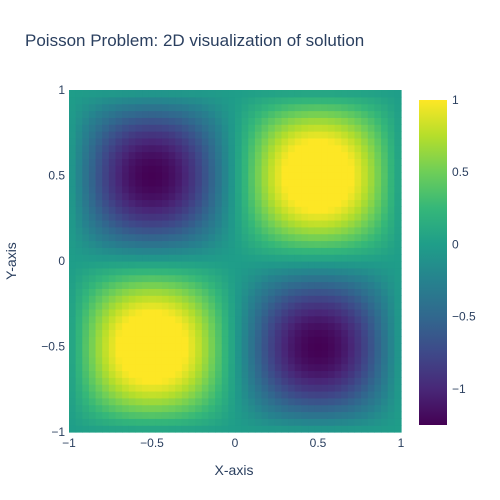 The image size is (500, 500). What do you see at coordinates (58, 432) in the screenshot?
I see `y-tick-label: −1` at bounding box center [58, 432].